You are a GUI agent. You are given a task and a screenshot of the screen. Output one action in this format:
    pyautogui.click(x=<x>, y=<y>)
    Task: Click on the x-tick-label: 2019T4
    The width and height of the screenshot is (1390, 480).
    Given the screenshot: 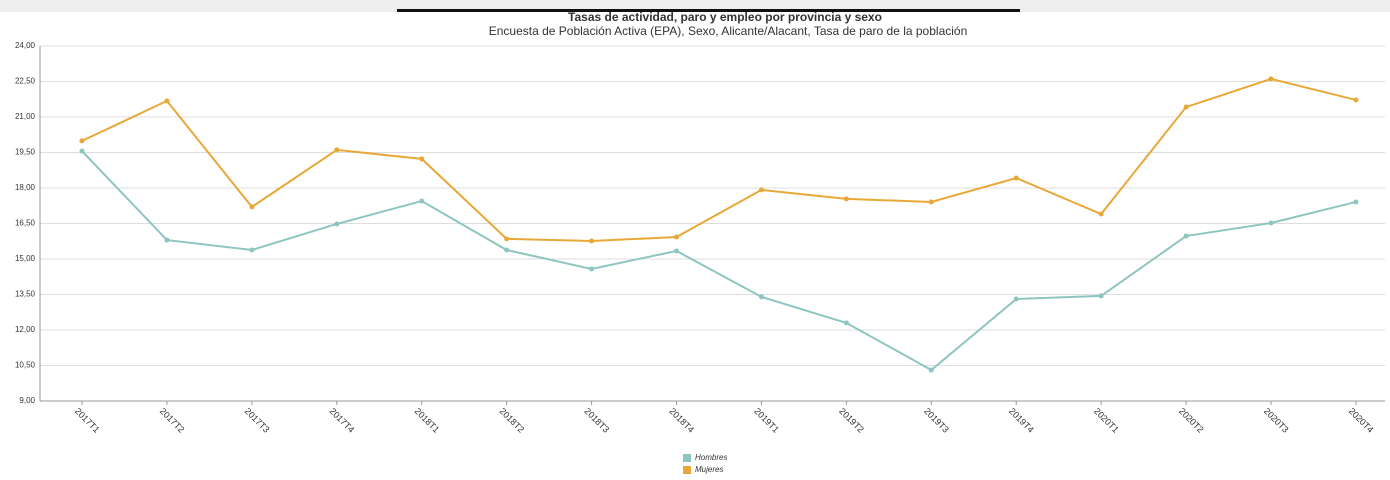 What is the action you would take?
    pyautogui.click(x=1021, y=420)
    